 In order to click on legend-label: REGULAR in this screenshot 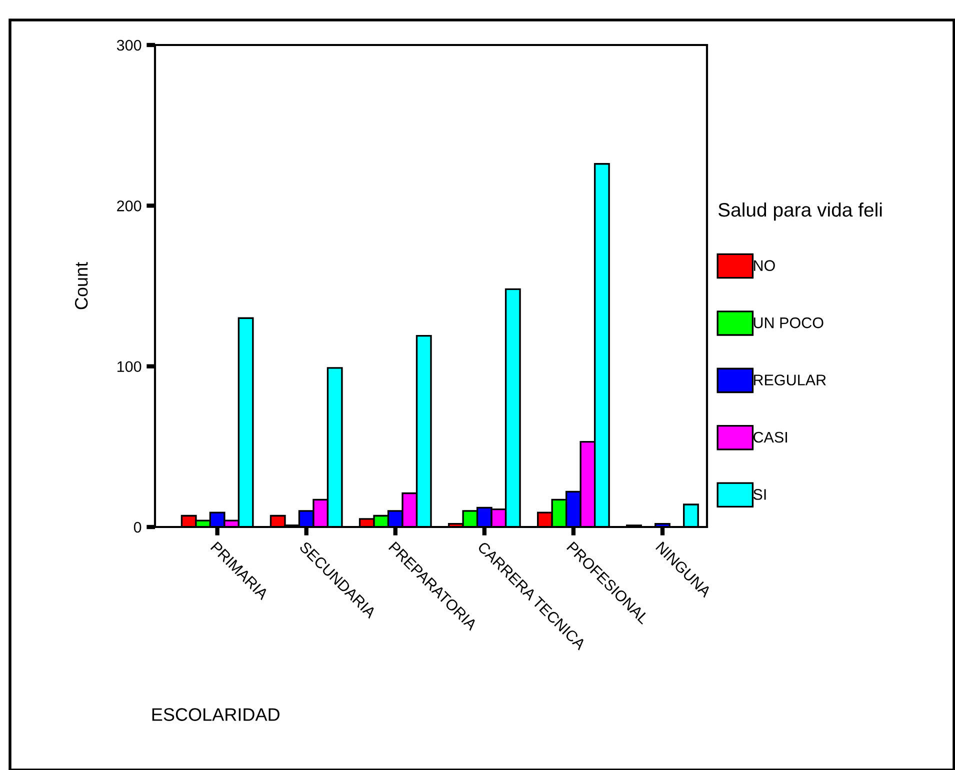, I will do `click(790, 380)`.